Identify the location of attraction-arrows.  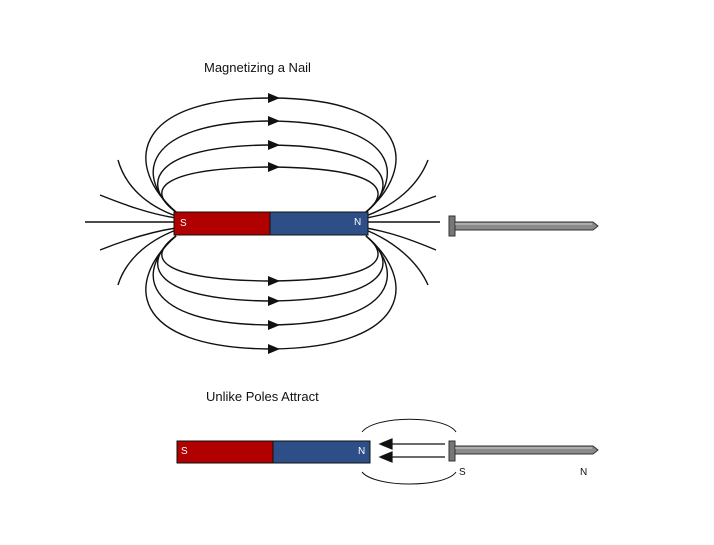
(411, 450).